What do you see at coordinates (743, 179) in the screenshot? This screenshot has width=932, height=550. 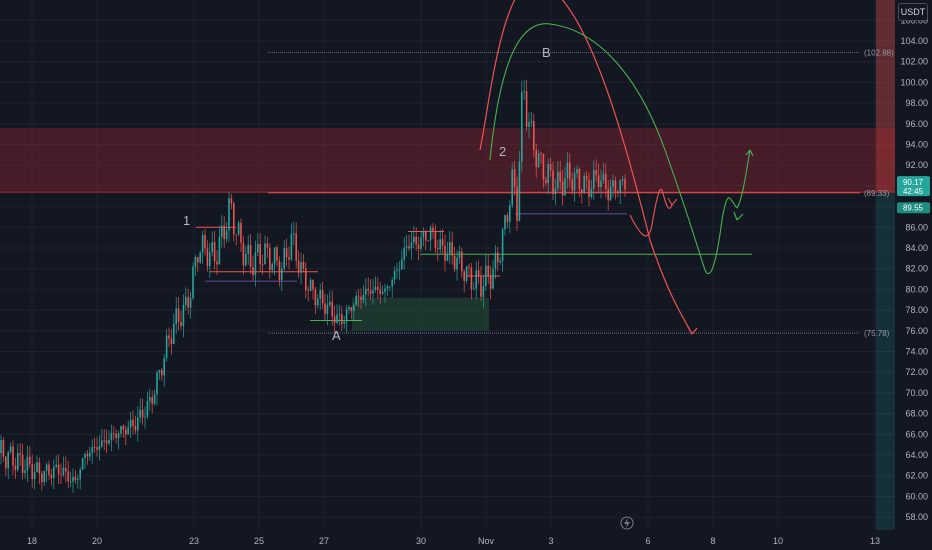 I see `bullish-continuation-path` at bounding box center [743, 179].